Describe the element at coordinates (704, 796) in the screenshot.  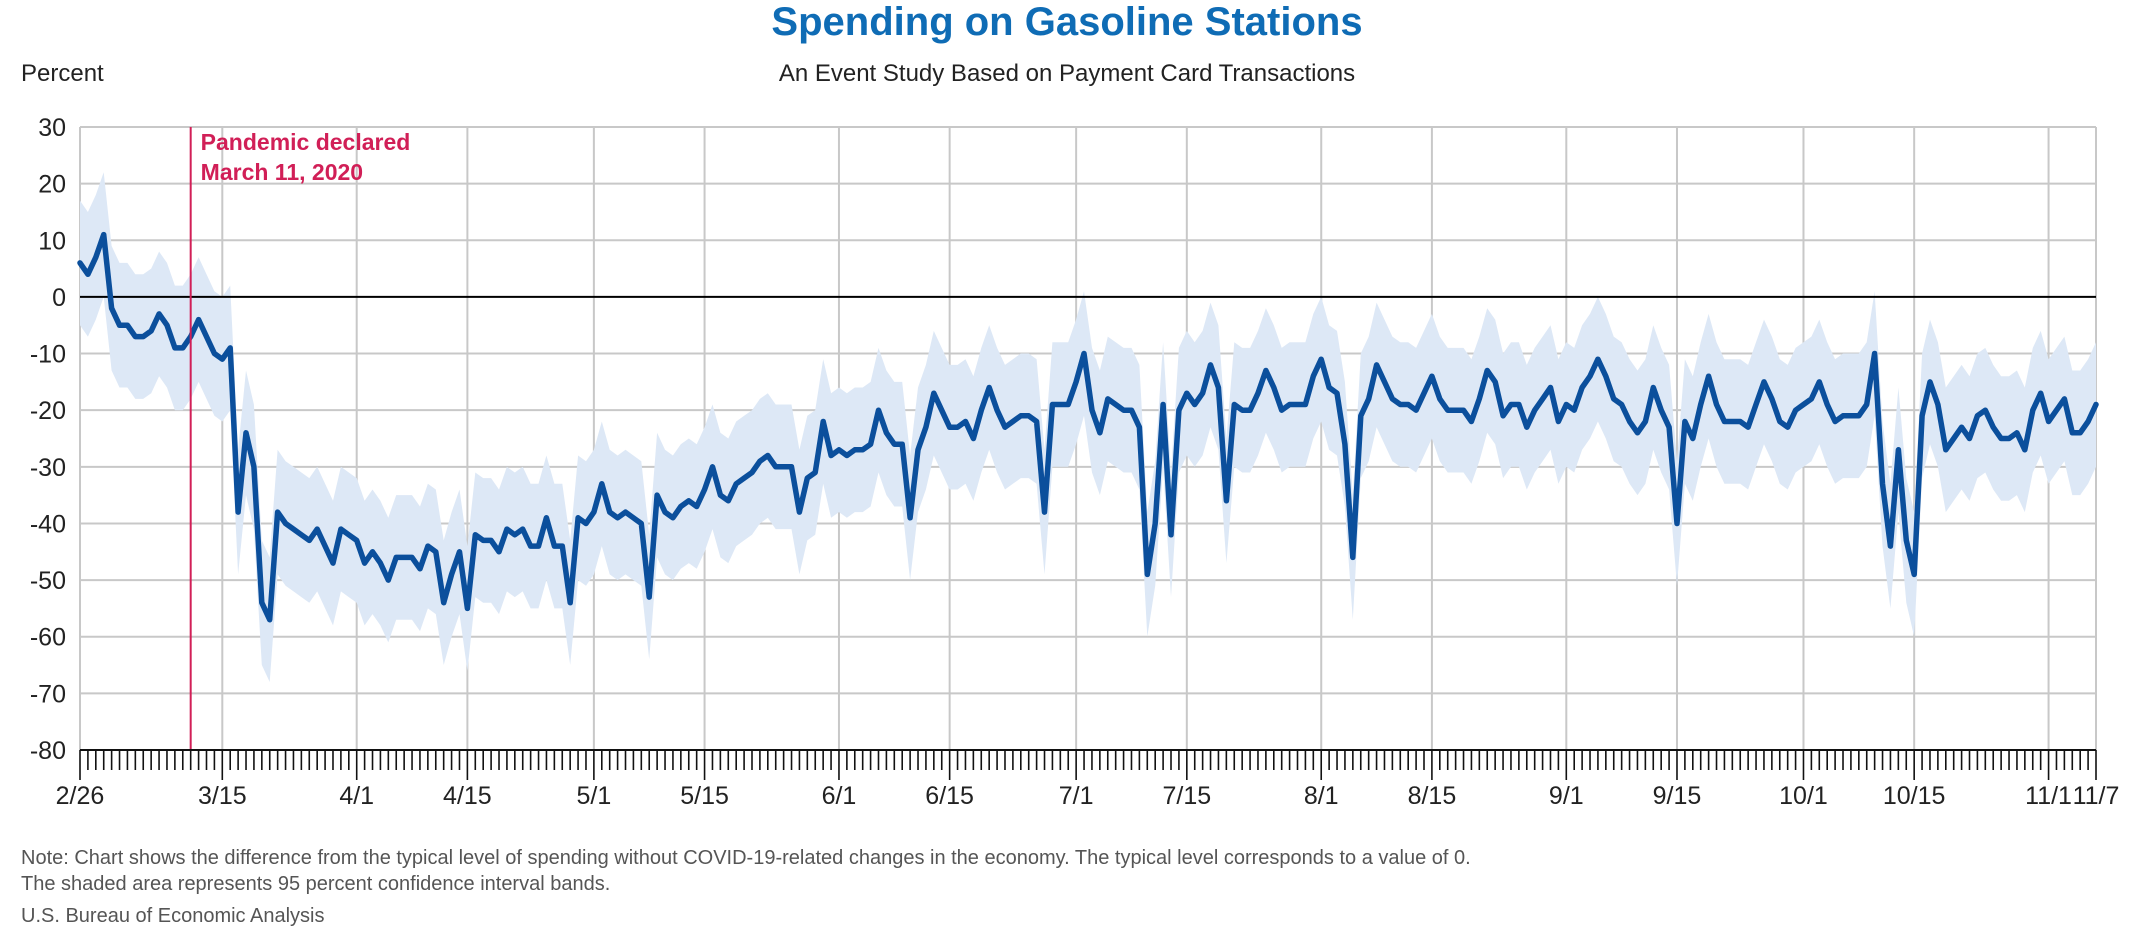
I see `x-tick-label: 5/15` at that location.